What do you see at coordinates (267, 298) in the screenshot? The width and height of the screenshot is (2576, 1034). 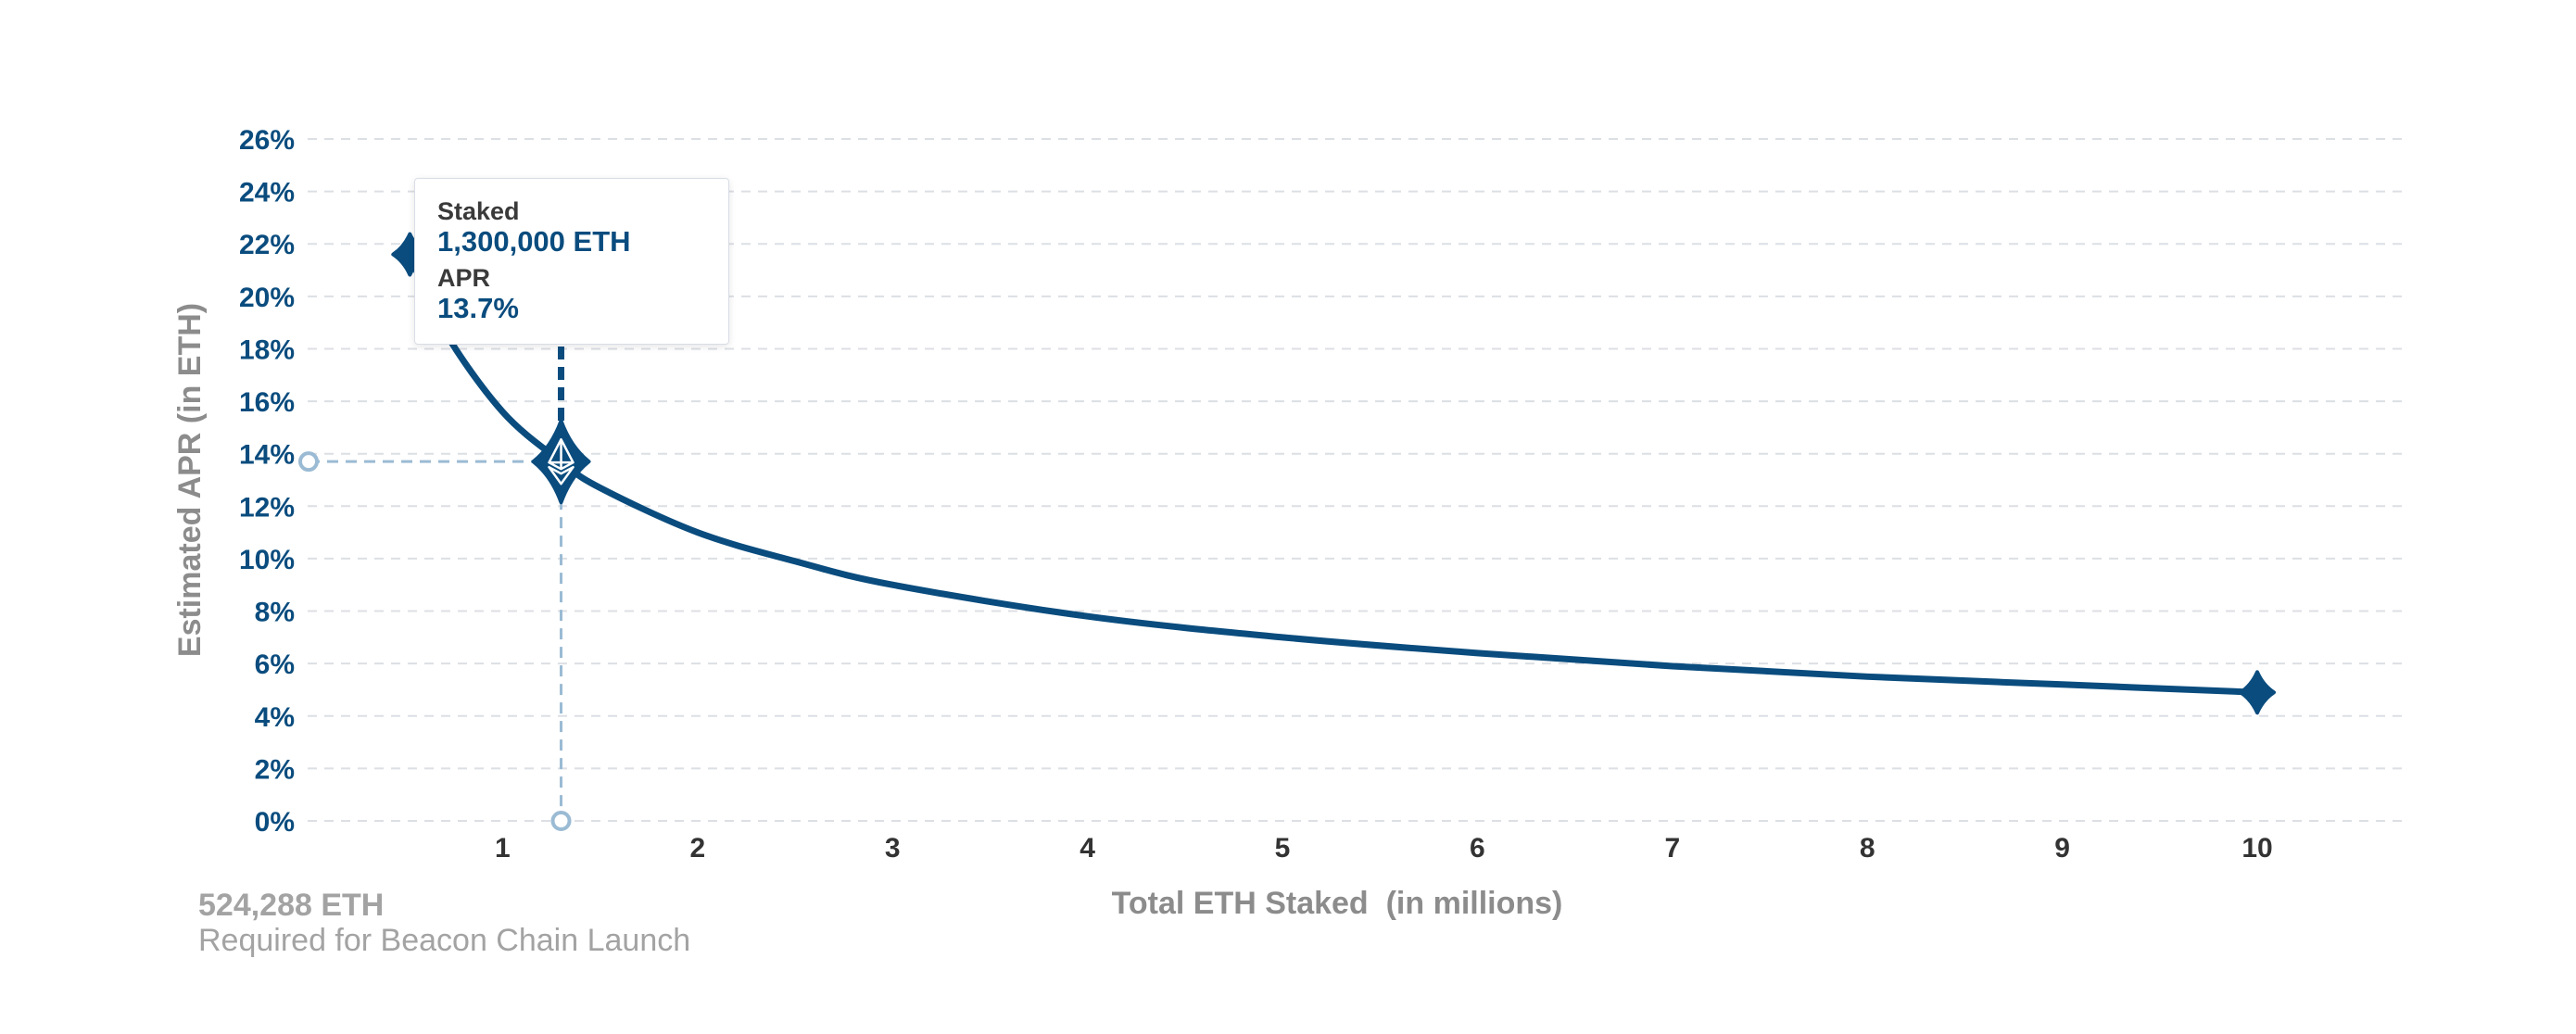 I see `y-tick-label: 20%` at bounding box center [267, 298].